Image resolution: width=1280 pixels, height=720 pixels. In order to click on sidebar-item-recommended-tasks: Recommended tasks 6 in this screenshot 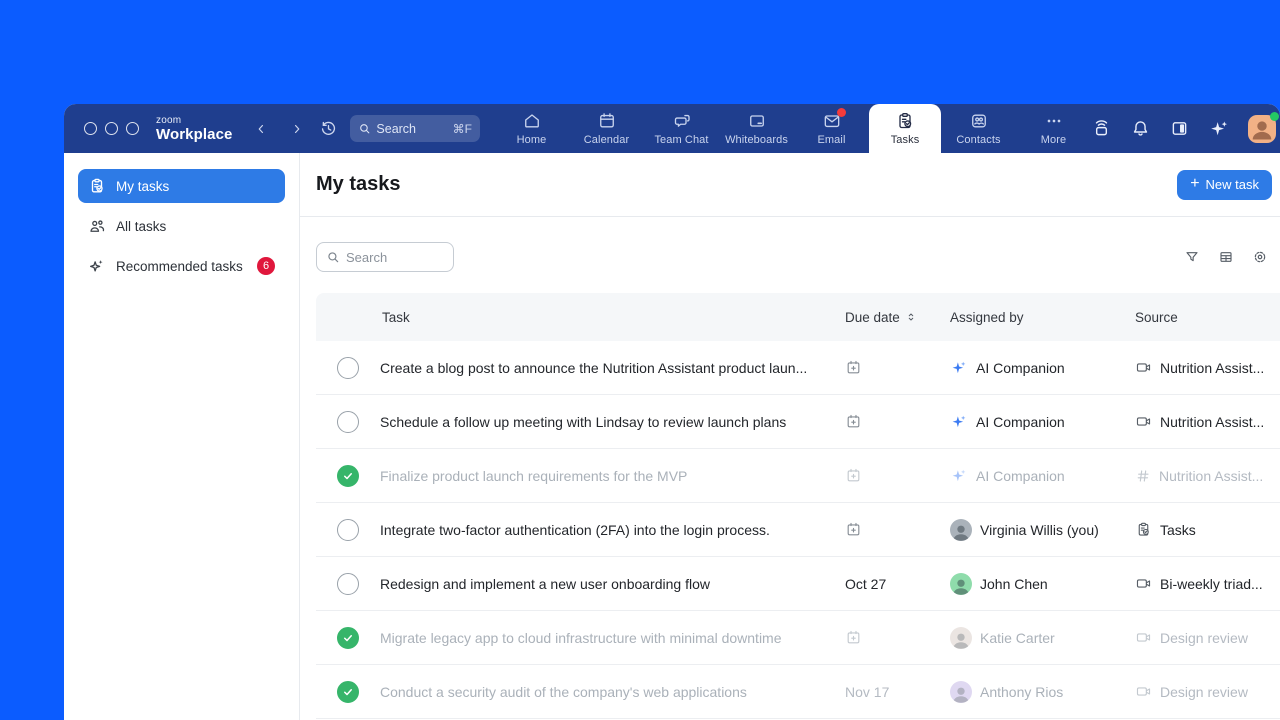, I will do `click(181, 266)`.